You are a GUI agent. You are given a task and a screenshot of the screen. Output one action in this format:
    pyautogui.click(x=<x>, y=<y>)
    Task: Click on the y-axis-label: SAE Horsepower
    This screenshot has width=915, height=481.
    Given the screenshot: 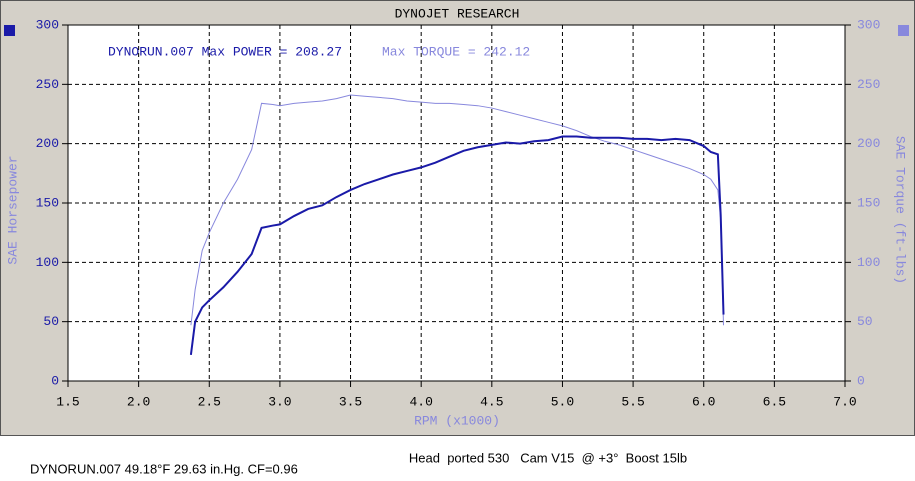 What is the action you would take?
    pyautogui.click(x=12, y=209)
    